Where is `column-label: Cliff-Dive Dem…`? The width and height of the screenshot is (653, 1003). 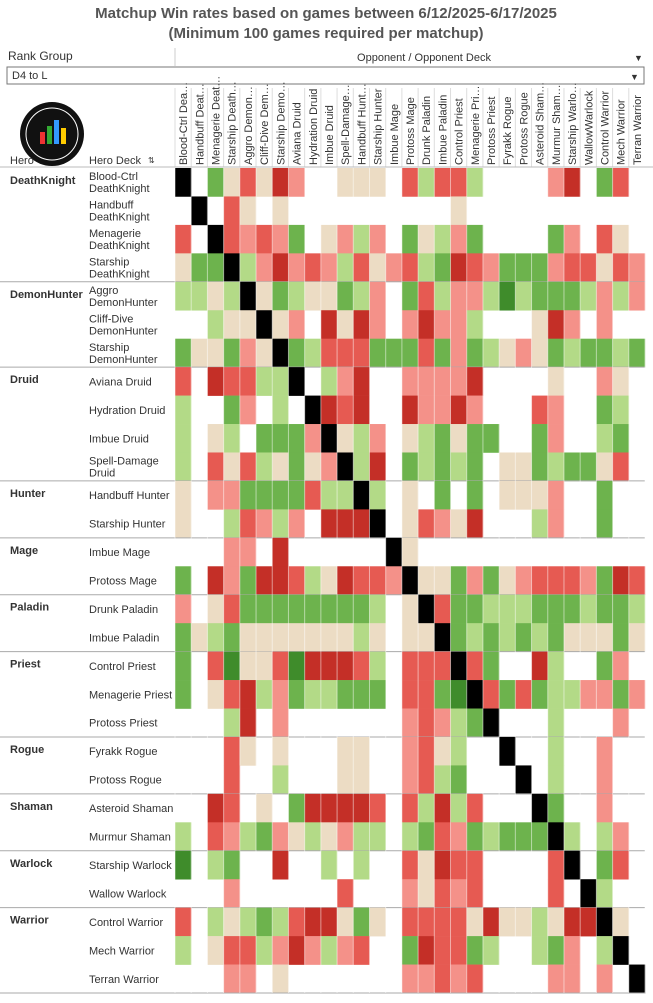
column-label: Cliff-Dive Dem… is located at coordinates (265, 124).